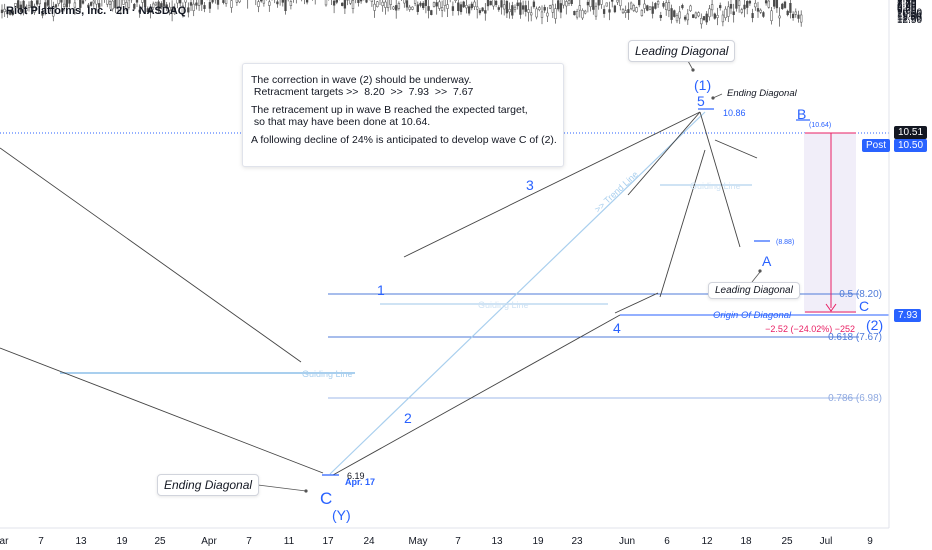 The width and height of the screenshot is (932, 550). Describe the element at coordinates (736, 149) in the screenshot. I see `inner-diagonal-upper` at that location.